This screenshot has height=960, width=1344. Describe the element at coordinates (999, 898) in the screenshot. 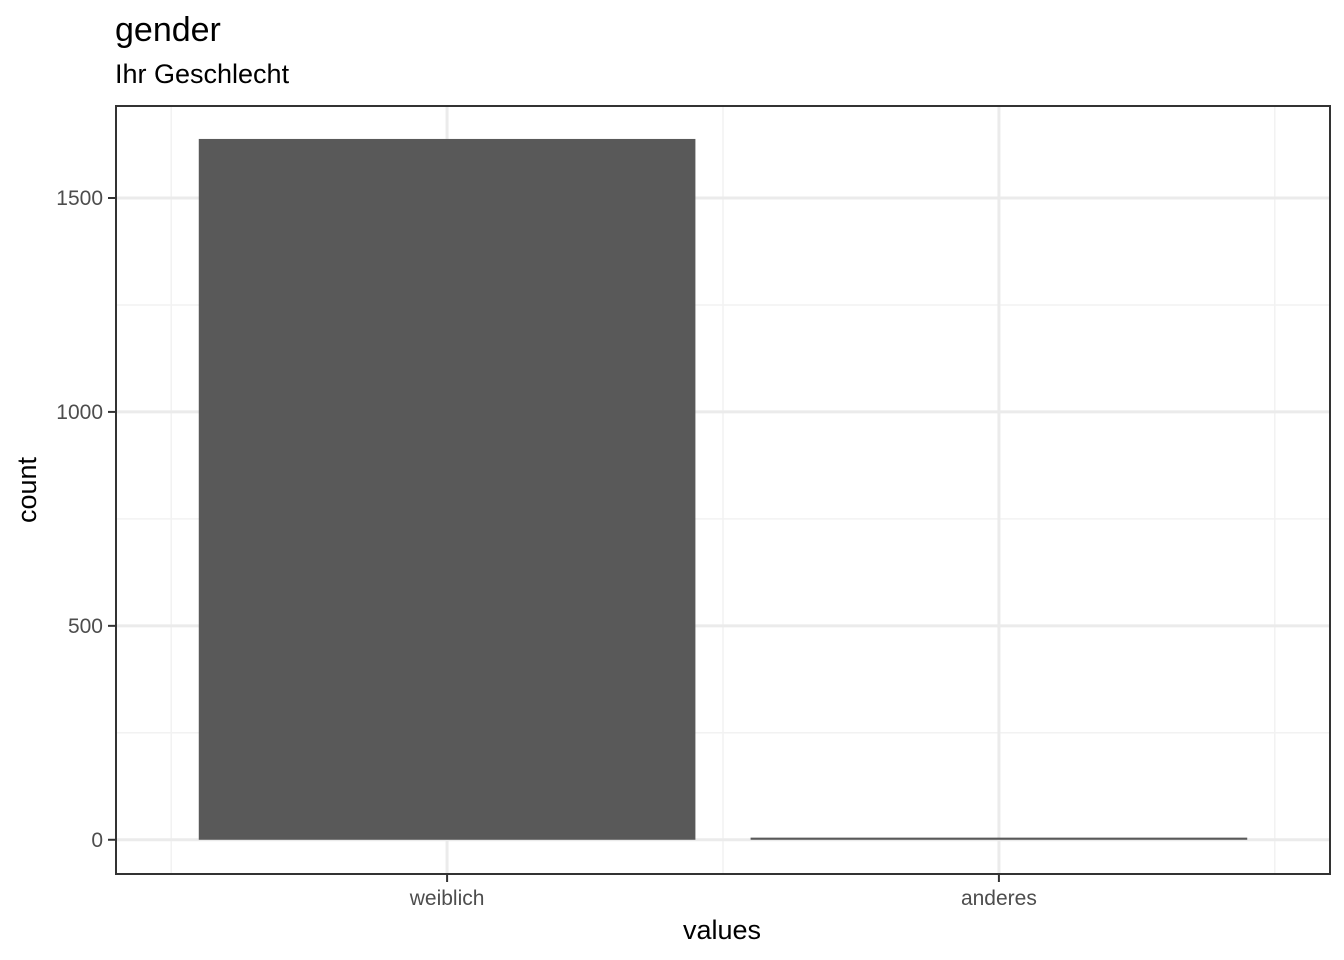

I see `x-tick-label: anderes` at that location.